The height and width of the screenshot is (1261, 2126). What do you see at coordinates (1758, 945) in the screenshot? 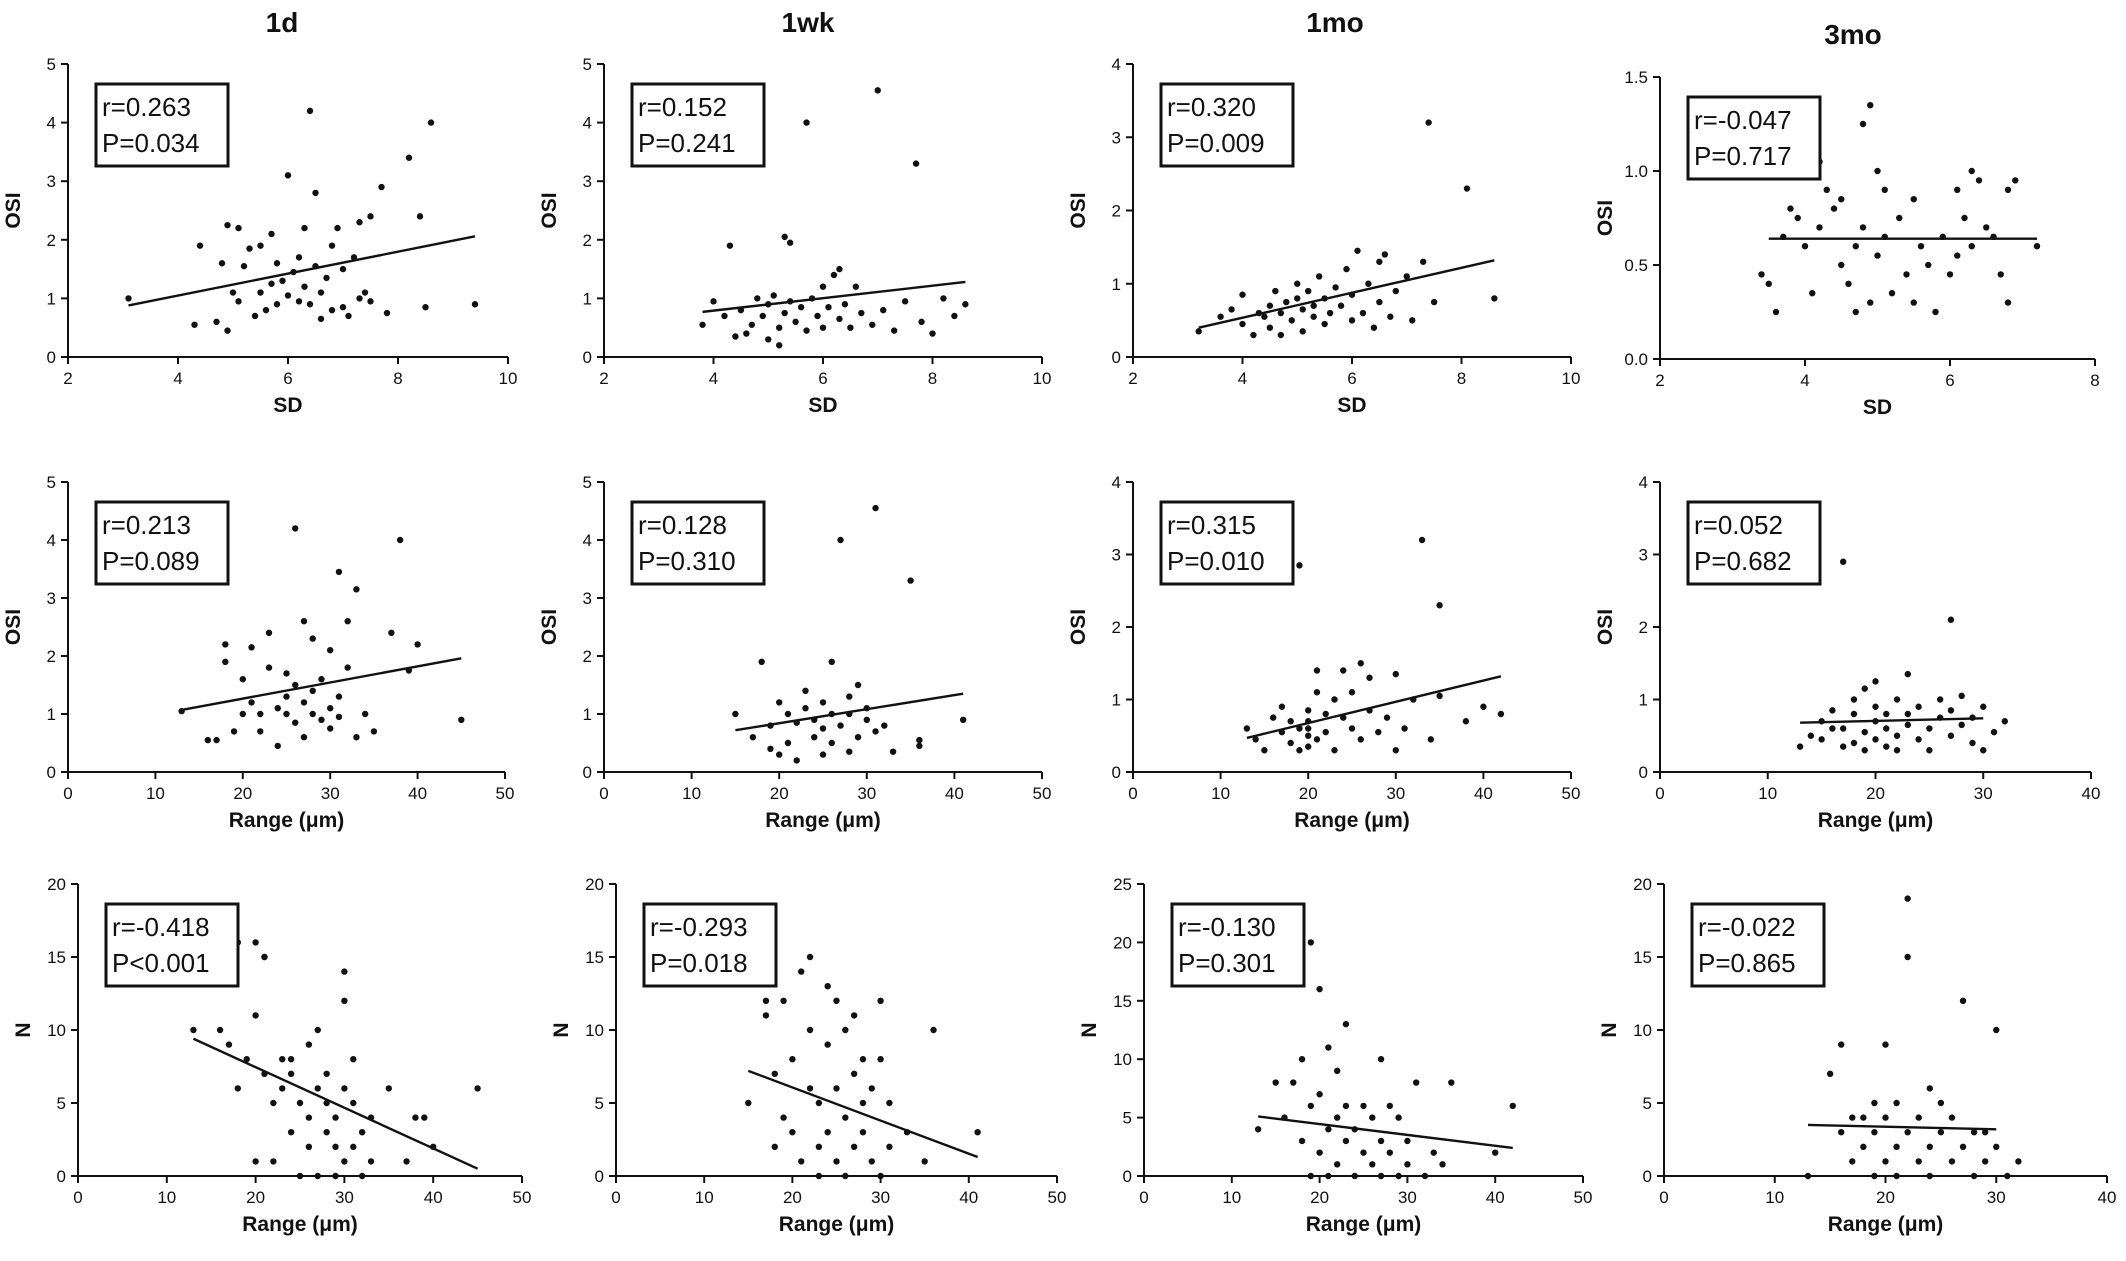
I see `stat-box: r=-0.022 P=0.865` at bounding box center [1758, 945].